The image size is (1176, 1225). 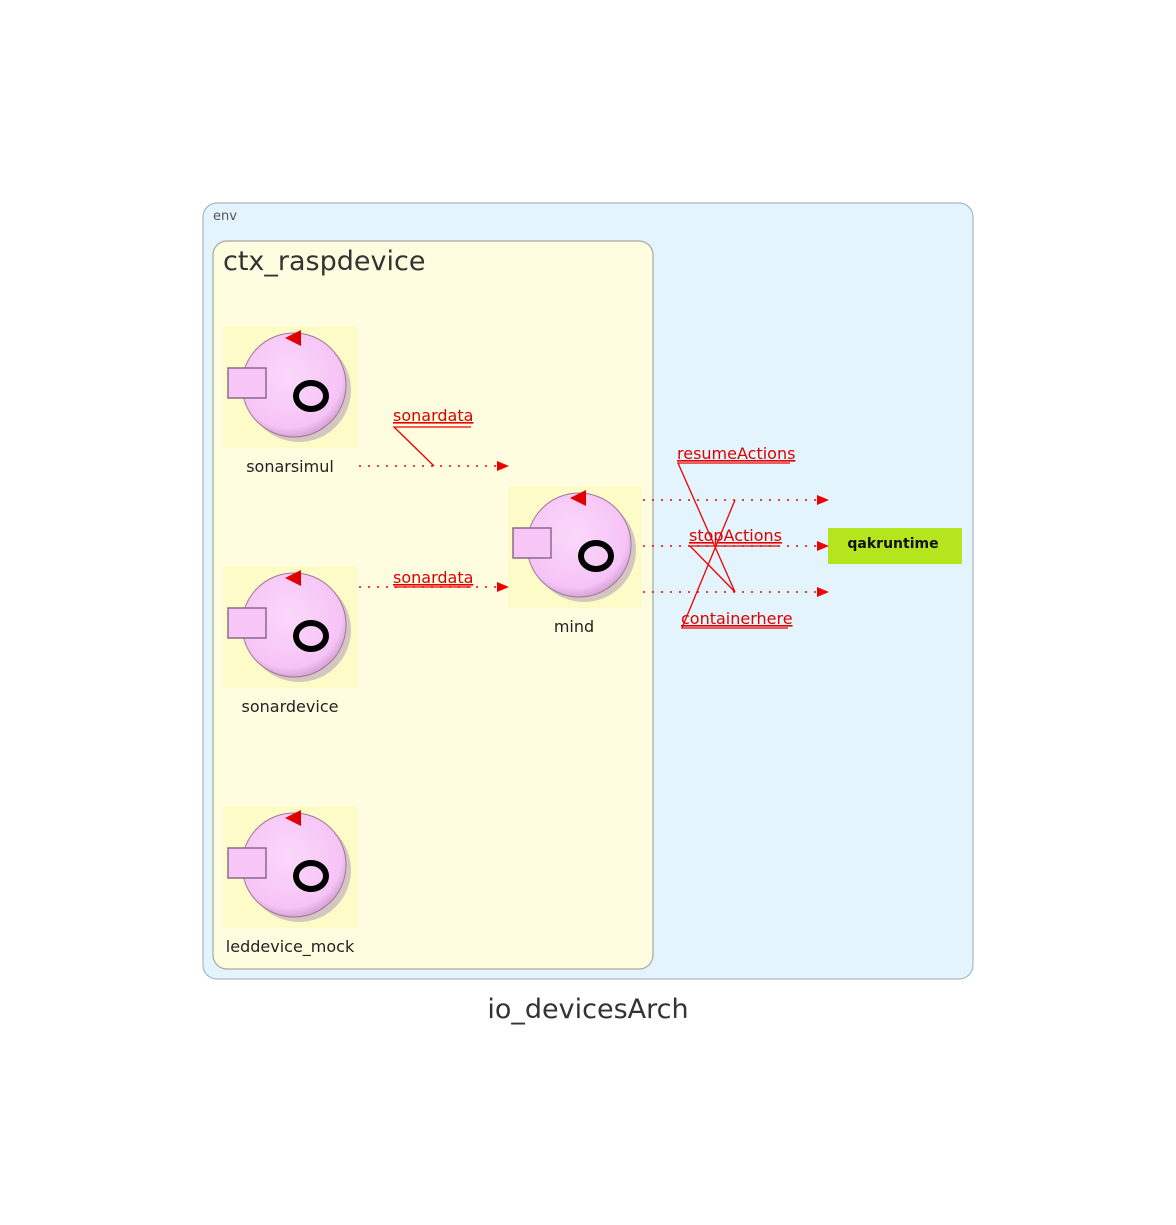 I want to click on actor-label-leddevice-mock: leddevice_mock, so click(x=290, y=947).